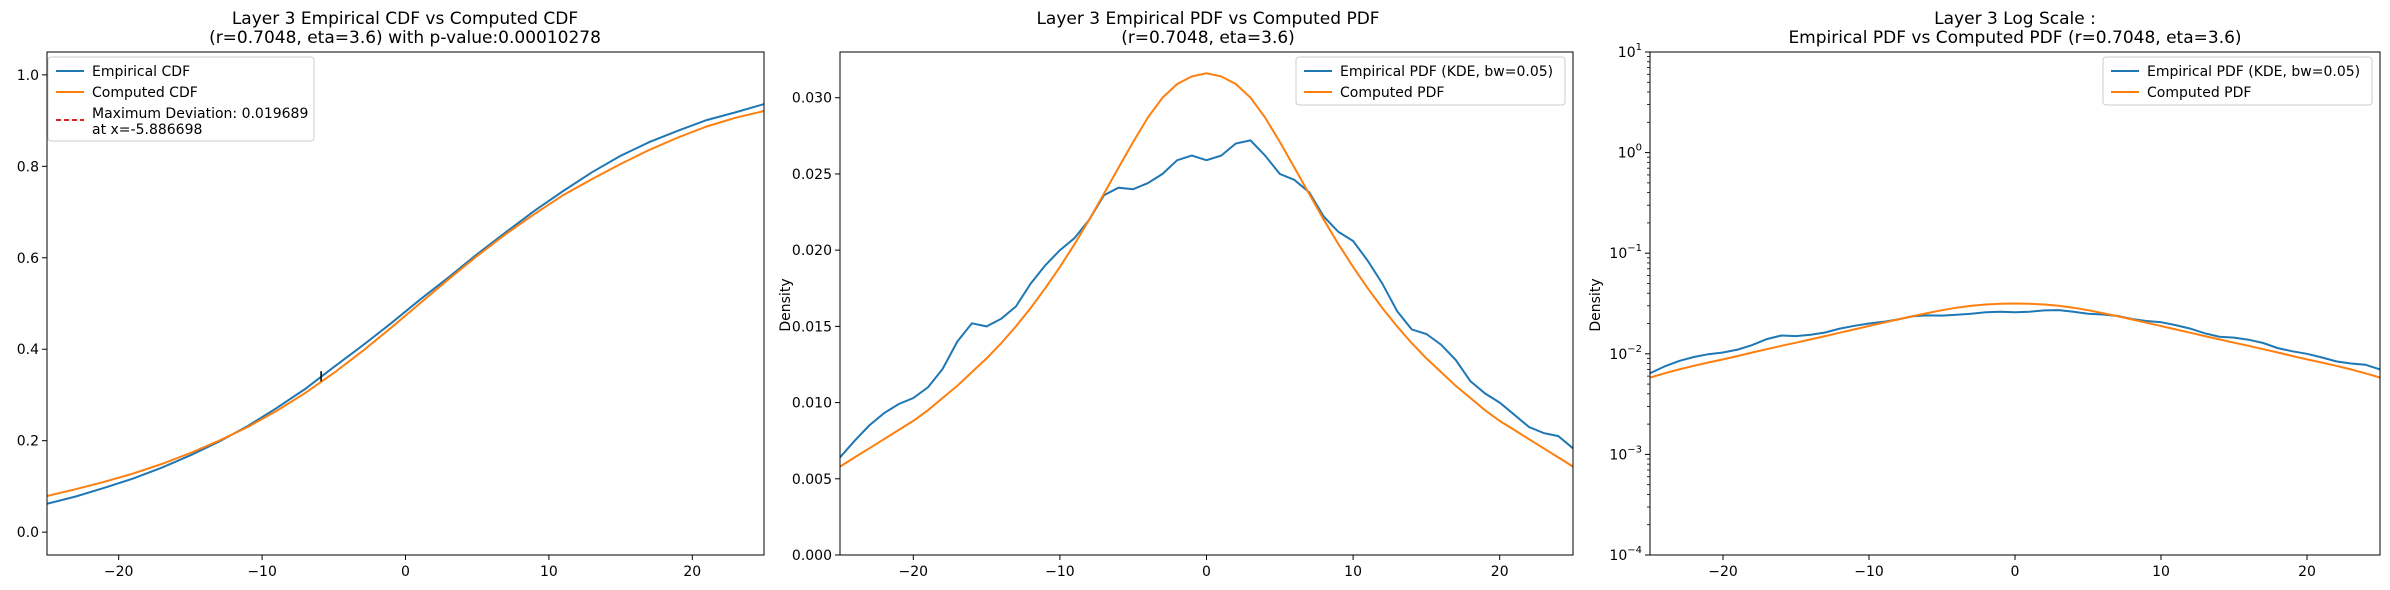  I want to click on legend-label-empirical-cdf: Empirical CDF, so click(141, 72).